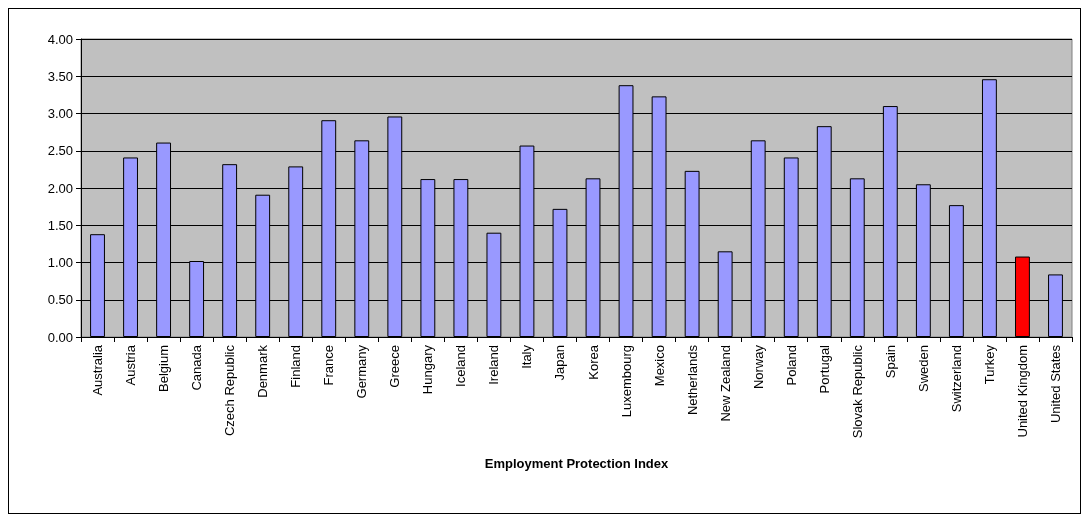 The height and width of the screenshot is (524, 1091). I want to click on x-tick-label: Denmark, so click(263, 371).